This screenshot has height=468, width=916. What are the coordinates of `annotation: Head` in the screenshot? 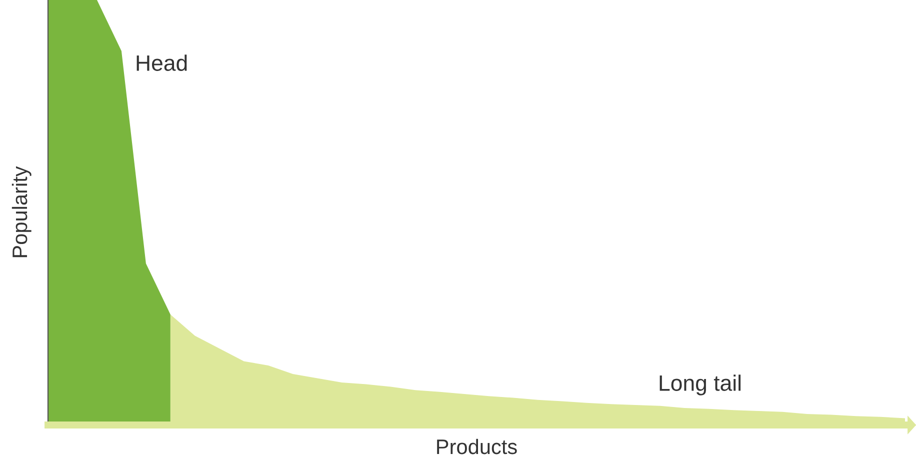 It's located at (161, 62).